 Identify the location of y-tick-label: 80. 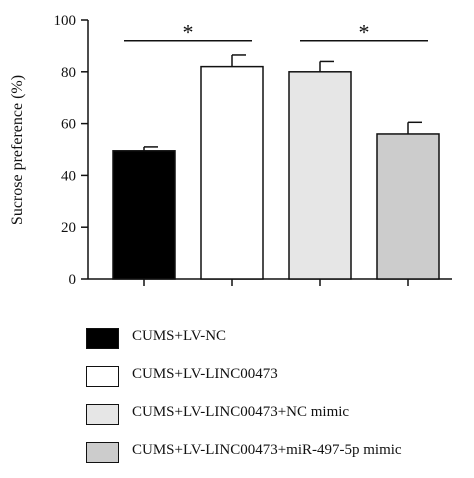
(68, 73).